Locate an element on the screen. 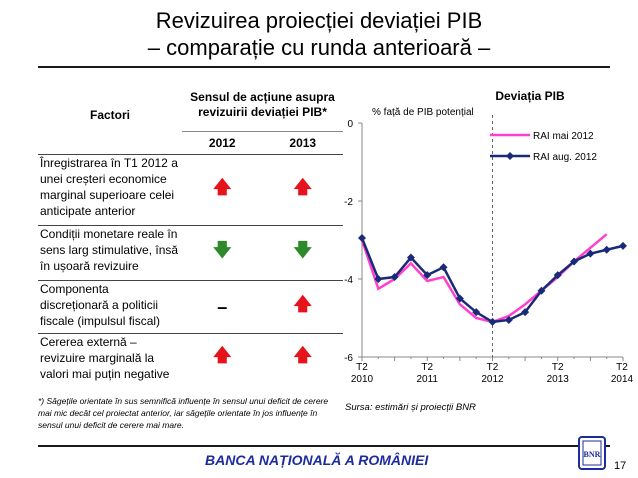 The image size is (638, 478). slide-title-line2: – comparație cu runda anterioară – is located at coordinates (319, 47).